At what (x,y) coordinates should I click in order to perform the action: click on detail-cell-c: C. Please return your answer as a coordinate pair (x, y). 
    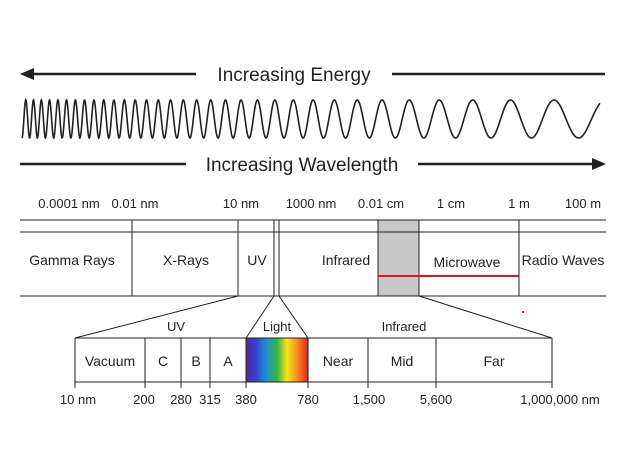
    Looking at the image, I should click on (163, 361).